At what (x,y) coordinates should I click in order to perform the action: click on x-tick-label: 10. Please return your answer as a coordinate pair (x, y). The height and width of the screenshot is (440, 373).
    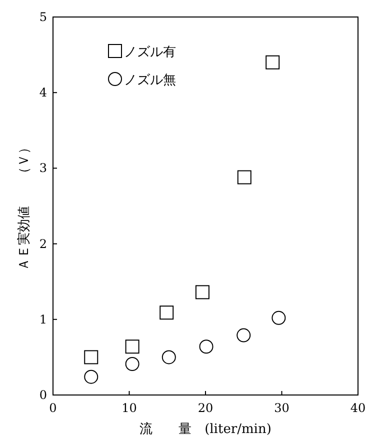
    Looking at the image, I should click on (129, 408).